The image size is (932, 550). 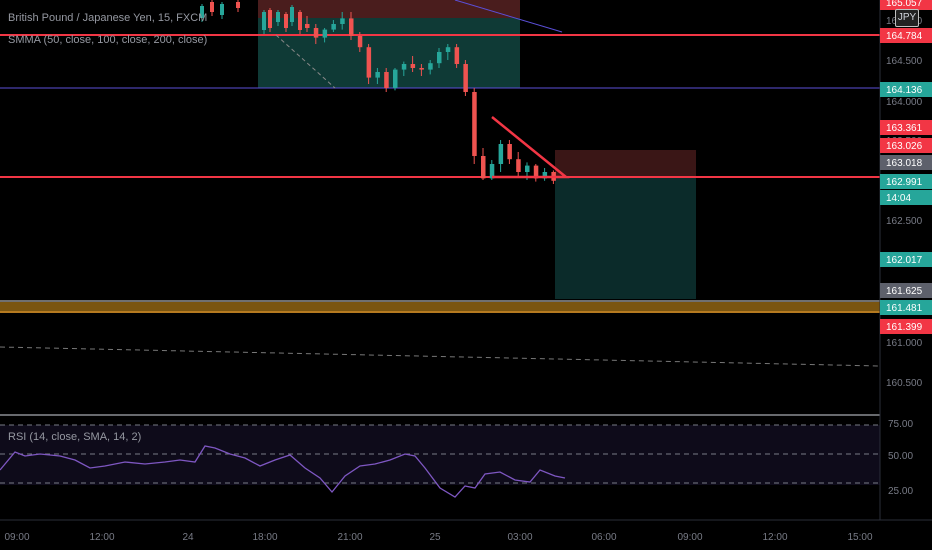 What do you see at coordinates (519, 537) in the screenshot?
I see `time-tick-label: 03:00` at bounding box center [519, 537].